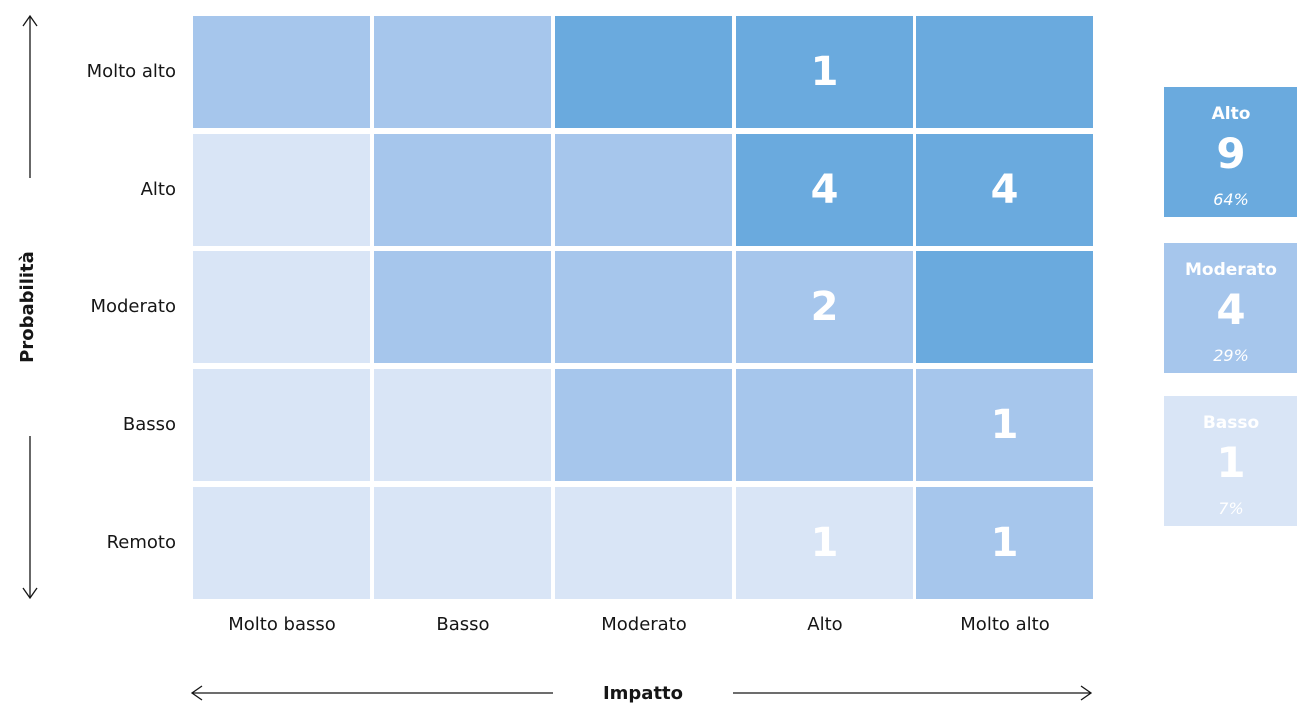  Describe the element at coordinates (371, 693) in the screenshot. I see `x-axis-left-arrow` at that location.